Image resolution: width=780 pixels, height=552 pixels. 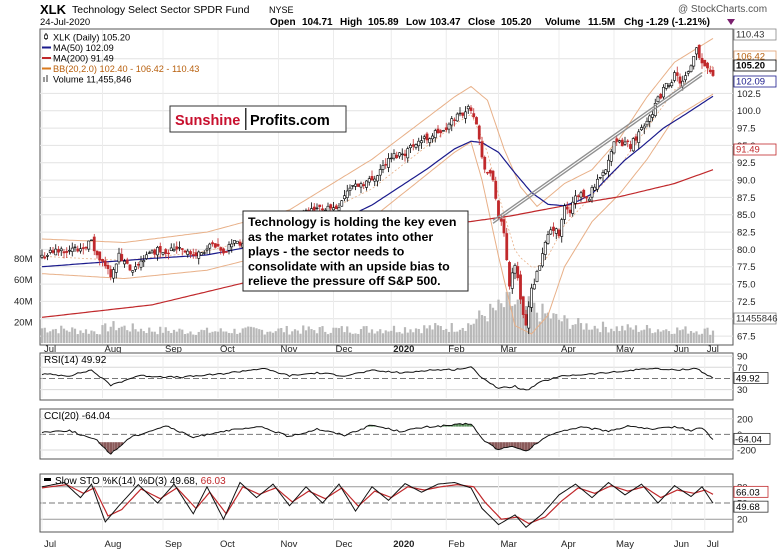 What do you see at coordinates (749, 111) in the screenshot?
I see `price-tick-label: 100.0` at bounding box center [749, 111].